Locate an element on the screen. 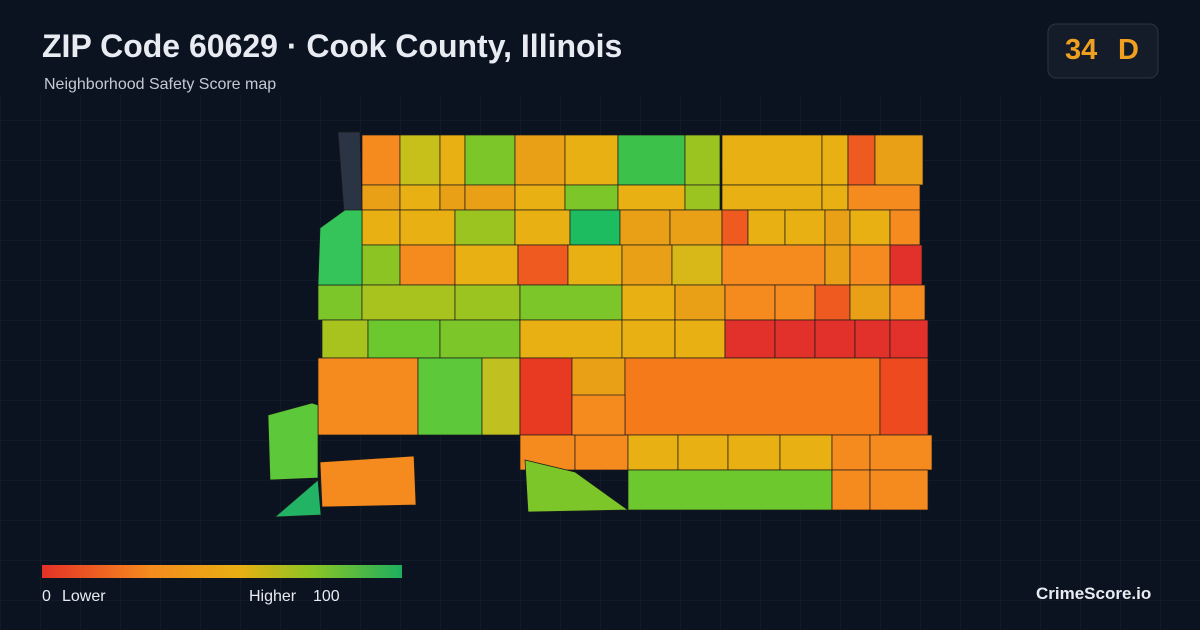 Image resolution: width=1200 pixels, height=630 pixels. subtitle: Neighborhood Safety Score map is located at coordinates (160, 84).